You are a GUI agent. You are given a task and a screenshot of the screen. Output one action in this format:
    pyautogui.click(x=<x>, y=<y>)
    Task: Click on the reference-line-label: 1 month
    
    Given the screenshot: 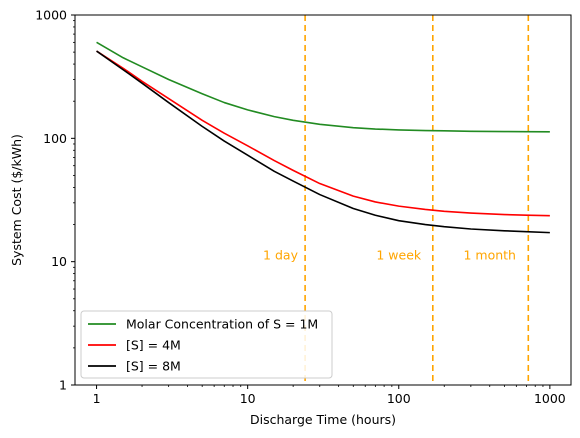 What is the action you would take?
    pyautogui.click(x=489, y=255)
    